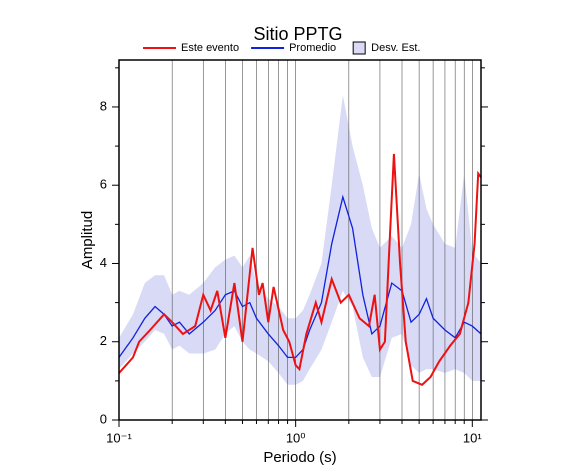 The width and height of the screenshot is (586, 475). I want to click on chart-title: Sitio PPTG, so click(297, 34).